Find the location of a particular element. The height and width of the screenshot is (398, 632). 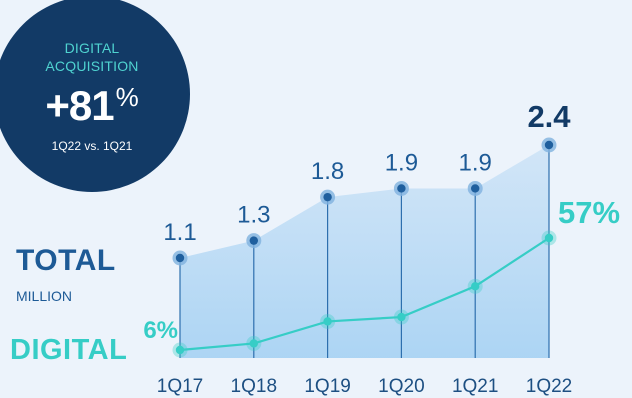

x-tick-label-1Q18: 1Q18 is located at coordinates (254, 386).